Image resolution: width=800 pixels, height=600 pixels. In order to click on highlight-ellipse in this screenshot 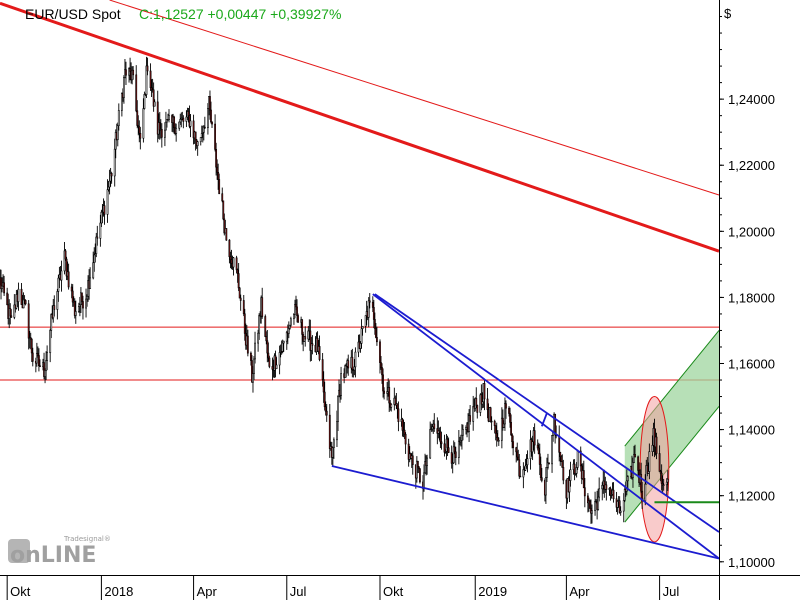, I will do `click(654, 469)`.